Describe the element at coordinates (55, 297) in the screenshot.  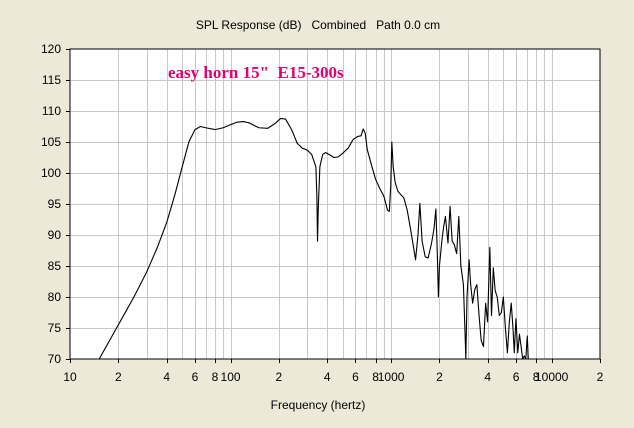
I see `y-tick-label: 80` at that location.